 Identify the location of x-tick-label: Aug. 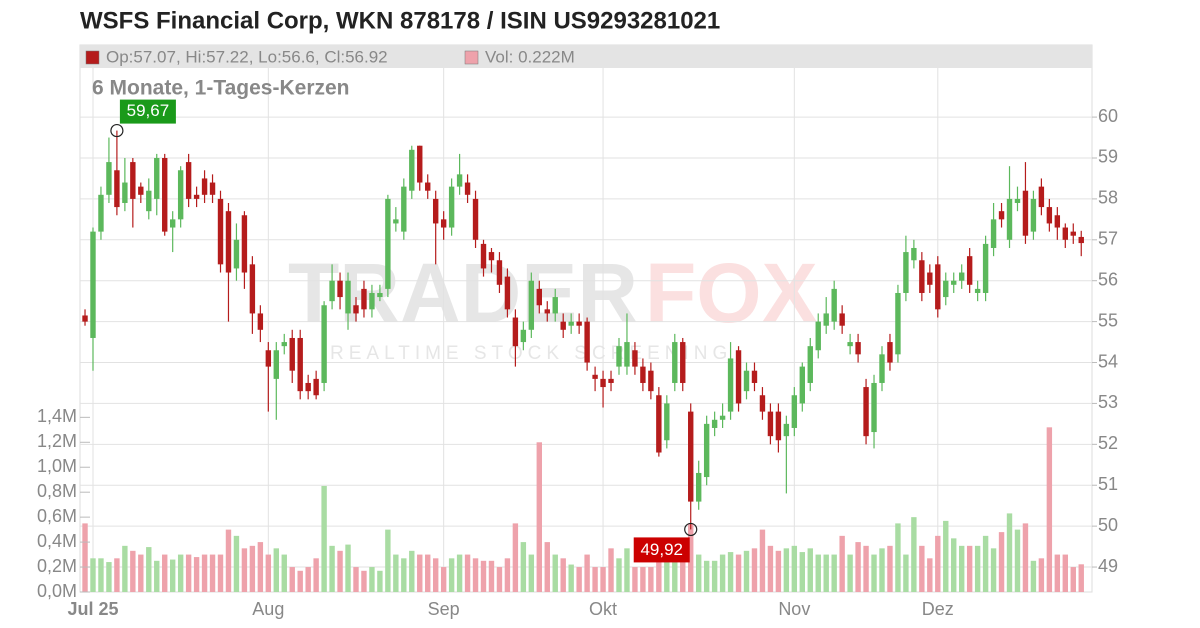
(268, 609).